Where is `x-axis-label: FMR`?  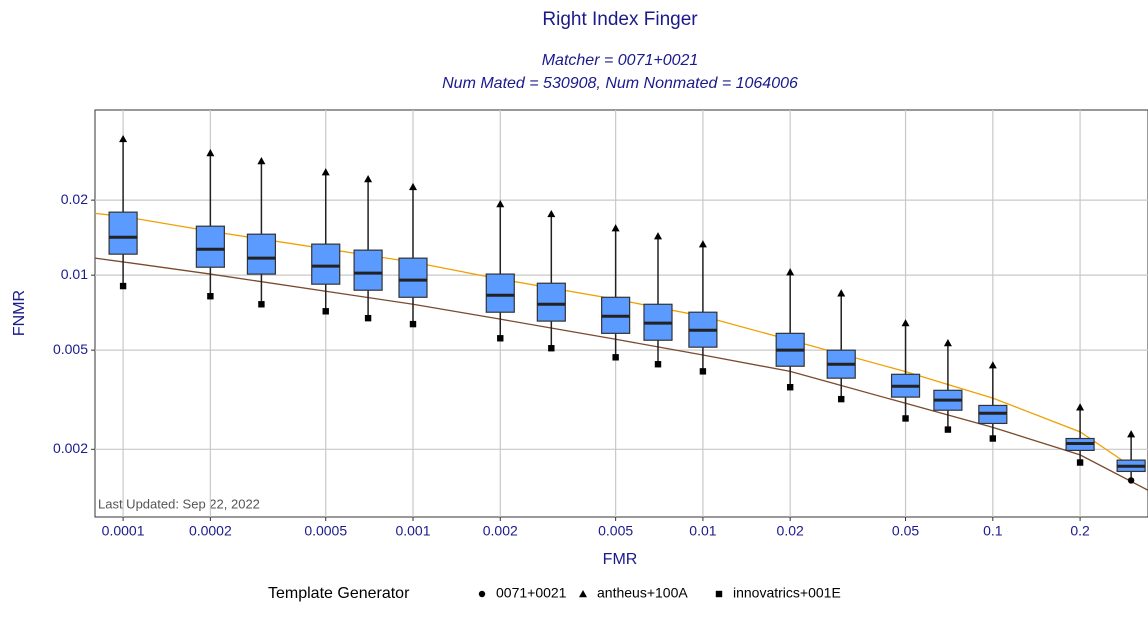
x-axis-label: FMR is located at coordinates (620, 559).